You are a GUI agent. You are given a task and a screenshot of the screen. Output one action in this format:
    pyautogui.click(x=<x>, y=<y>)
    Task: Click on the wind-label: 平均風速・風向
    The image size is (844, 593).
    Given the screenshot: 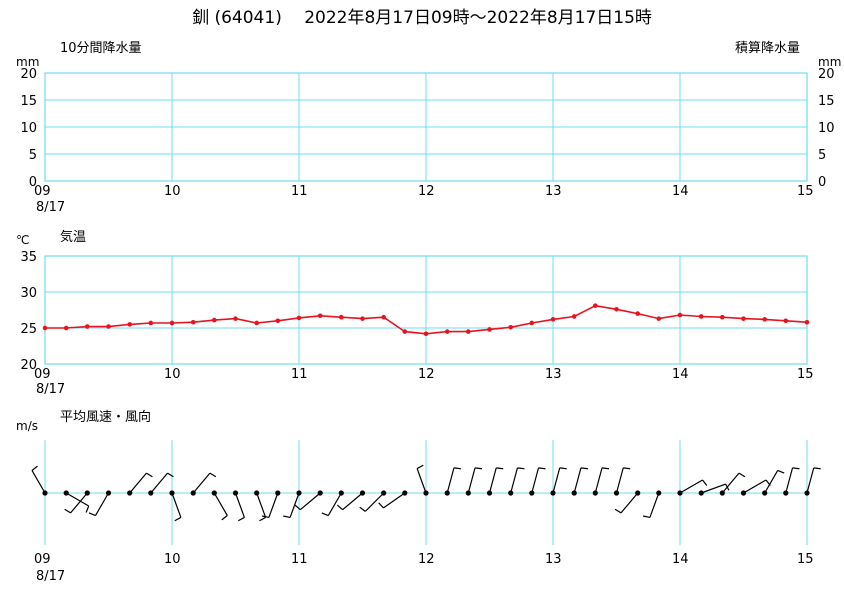 What is the action you would take?
    pyautogui.click(x=105, y=417)
    